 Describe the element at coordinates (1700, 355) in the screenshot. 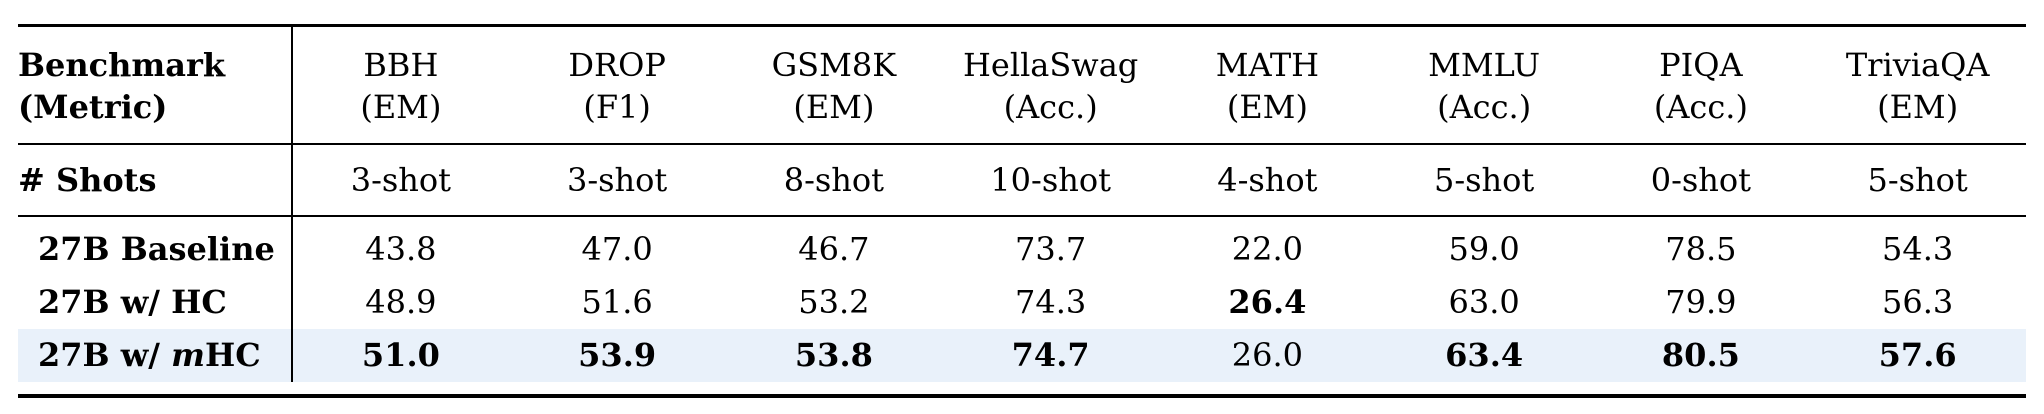

I see `cell: 80.5` at that location.